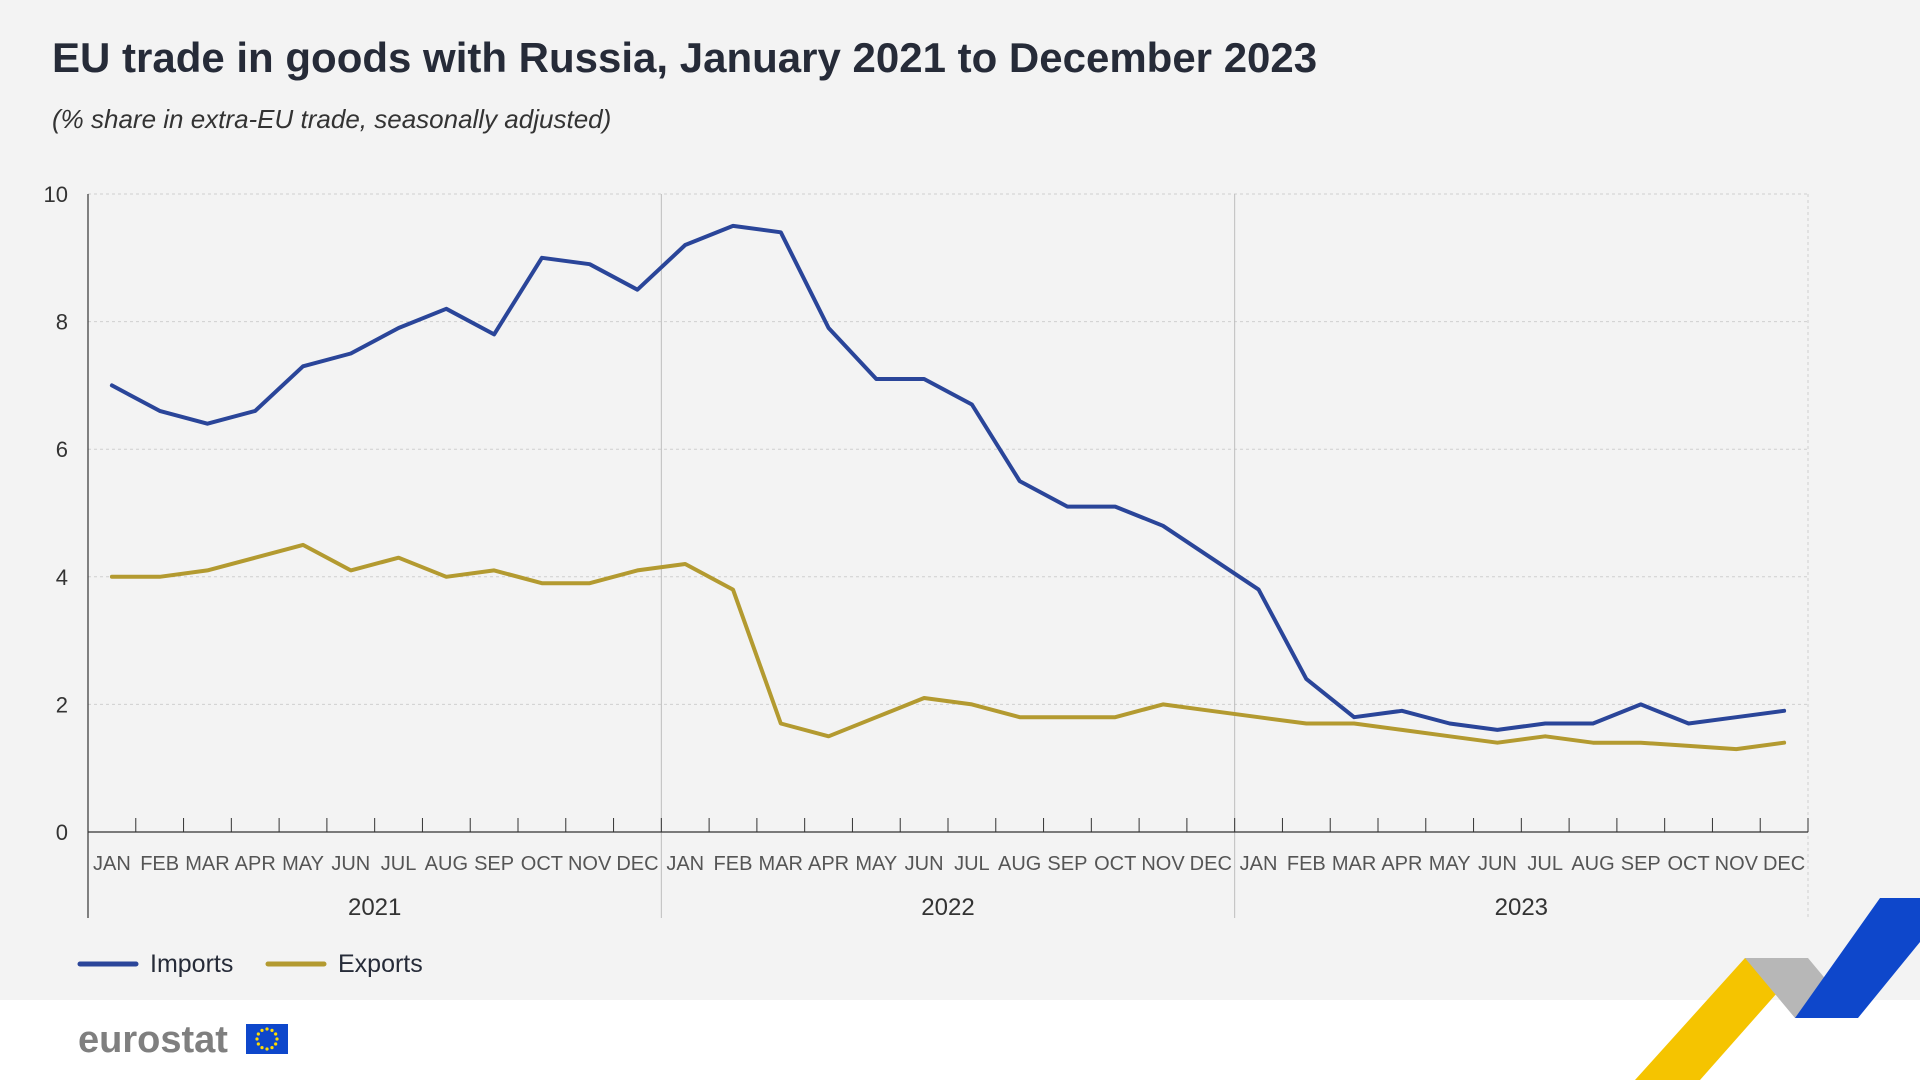  I want to click on legend-label-exports: Exports, so click(380, 964).